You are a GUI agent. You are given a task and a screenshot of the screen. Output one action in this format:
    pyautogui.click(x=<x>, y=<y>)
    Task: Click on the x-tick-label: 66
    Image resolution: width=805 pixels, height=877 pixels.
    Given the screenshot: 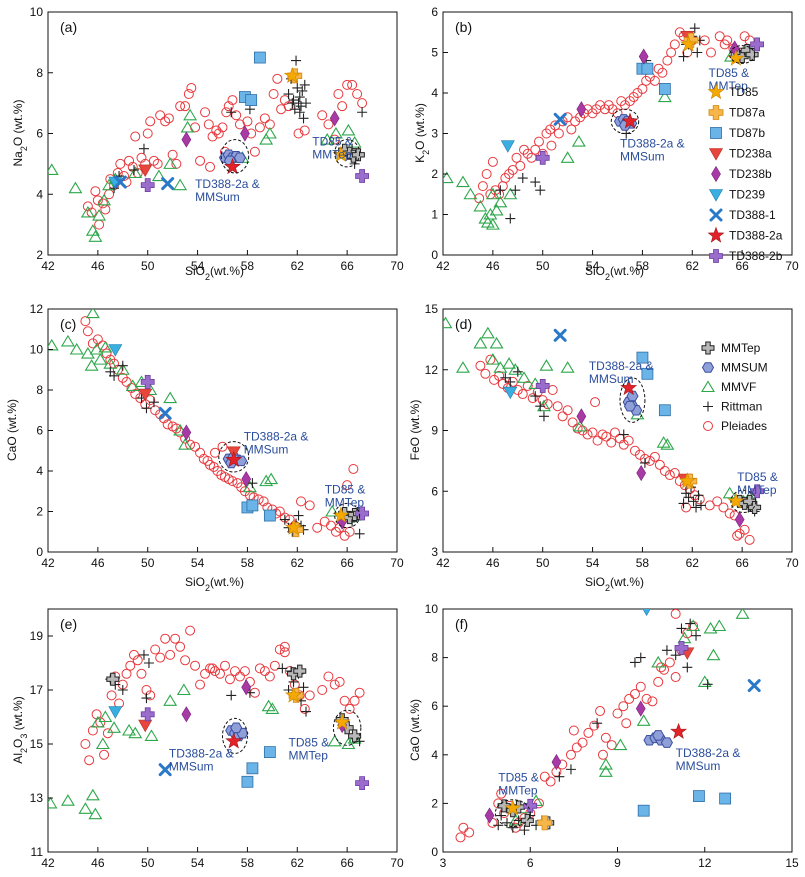 What is the action you would take?
    pyautogui.click(x=347, y=266)
    